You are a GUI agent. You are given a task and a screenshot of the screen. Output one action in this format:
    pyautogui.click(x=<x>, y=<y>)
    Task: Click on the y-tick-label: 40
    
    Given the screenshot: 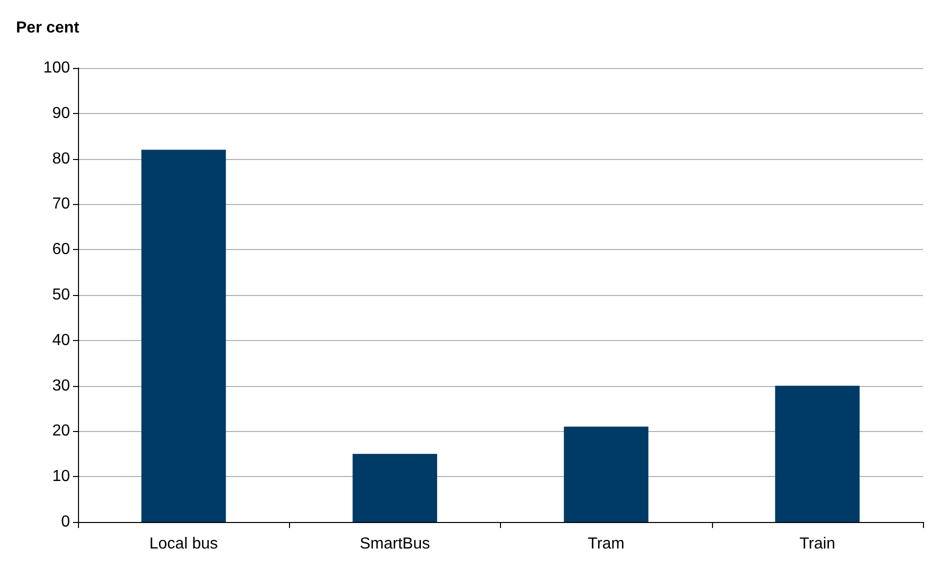 What is the action you would take?
    pyautogui.click(x=61, y=340)
    